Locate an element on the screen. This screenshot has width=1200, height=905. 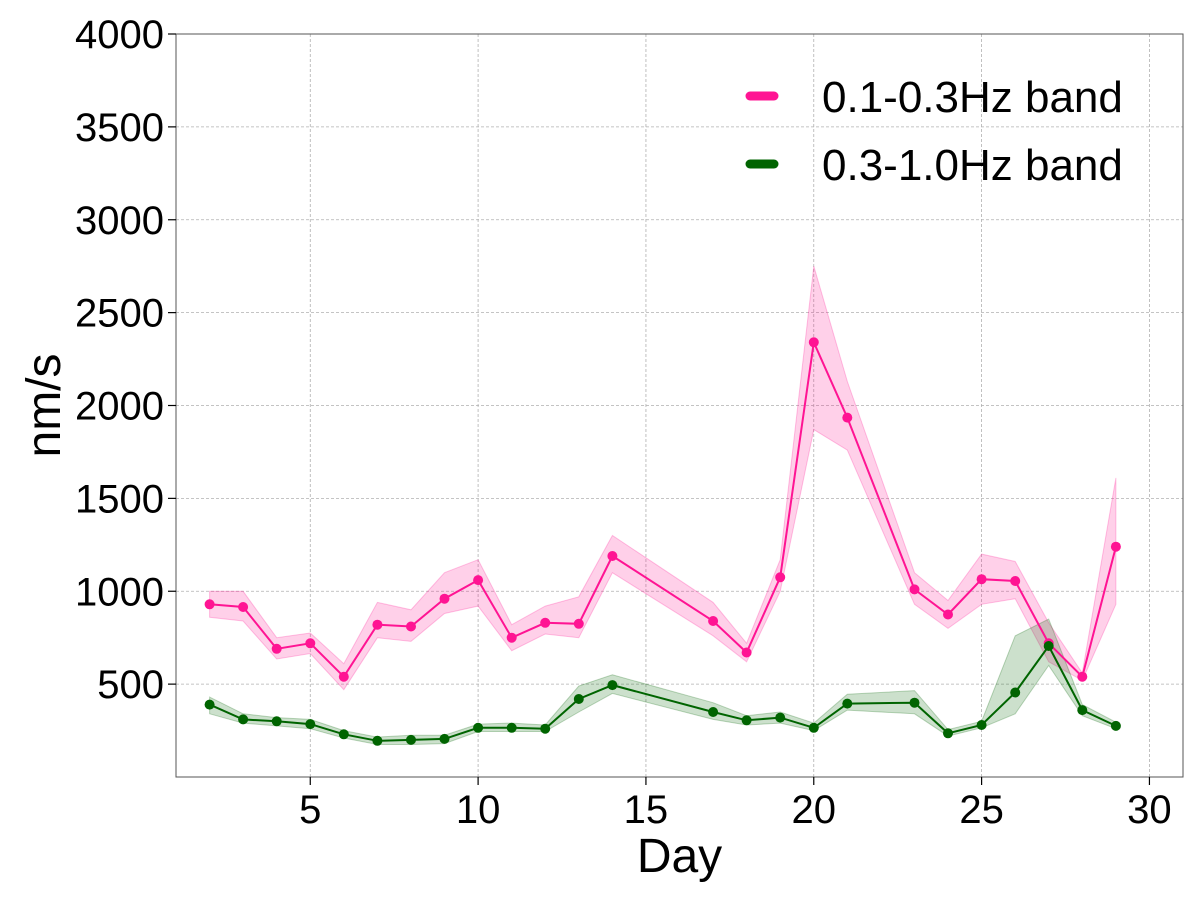
legend-label-series-2: 0.3-1.0Hz band is located at coordinates (972, 165).